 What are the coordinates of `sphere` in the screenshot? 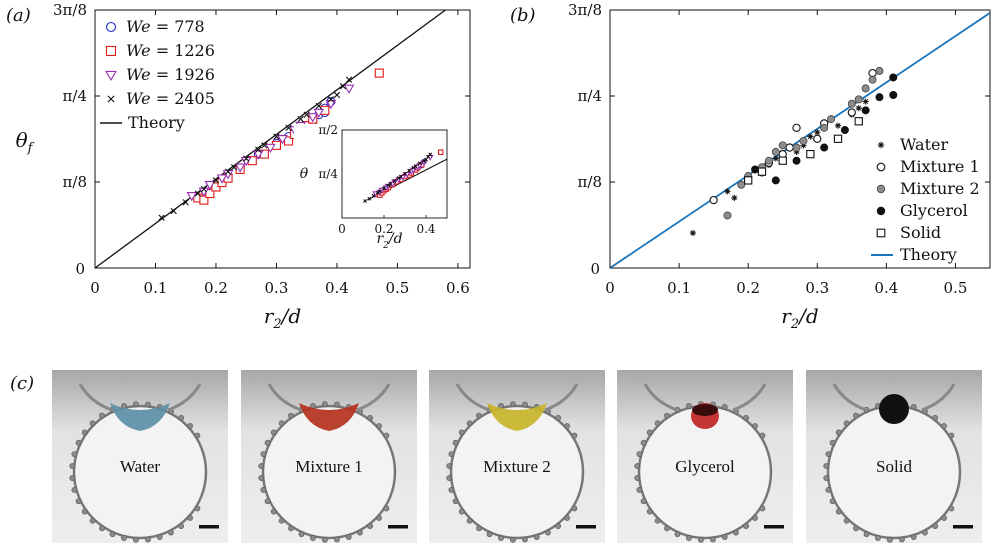 It's located at (894, 409).